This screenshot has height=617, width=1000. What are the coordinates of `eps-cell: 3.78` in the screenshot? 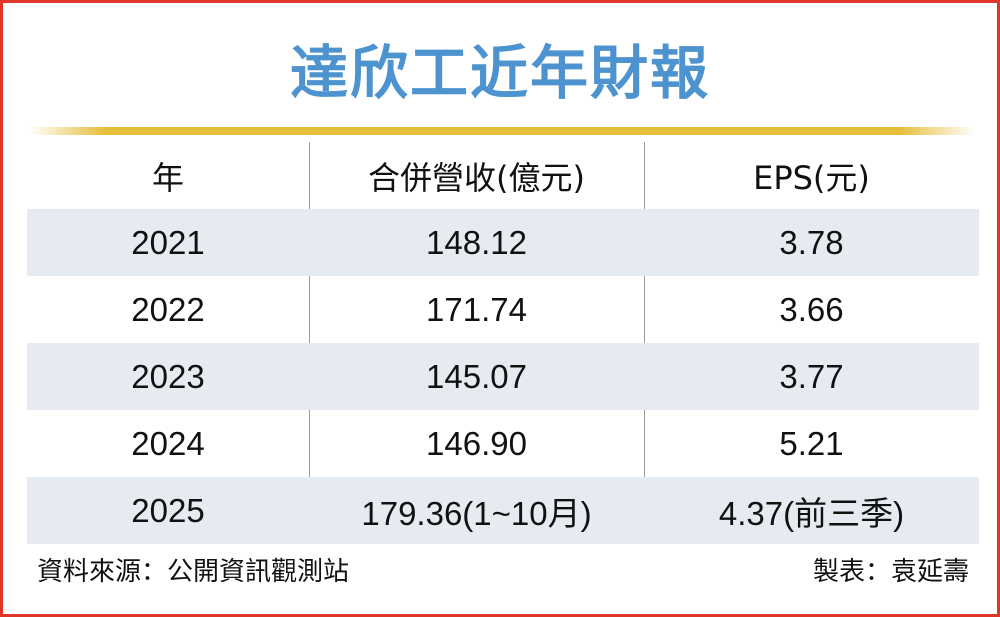 It's located at (811, 242).